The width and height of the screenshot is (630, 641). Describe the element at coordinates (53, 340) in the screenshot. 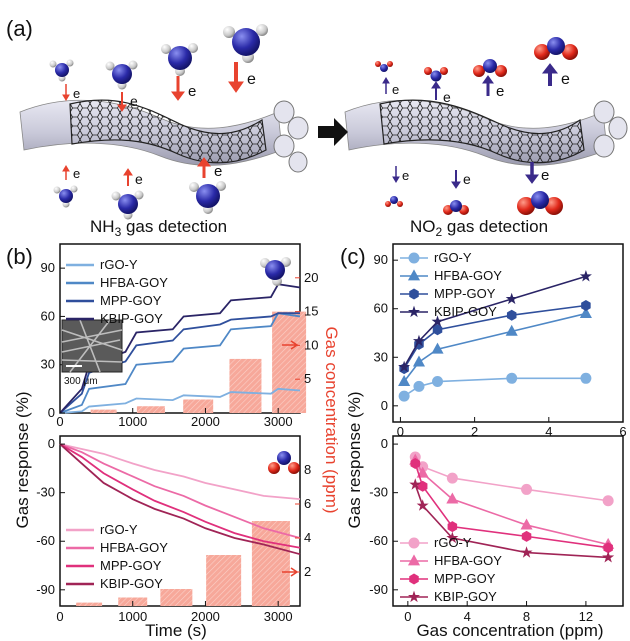

I see `panel-b-top-y-ticks: 0 30 60 90` at that location.